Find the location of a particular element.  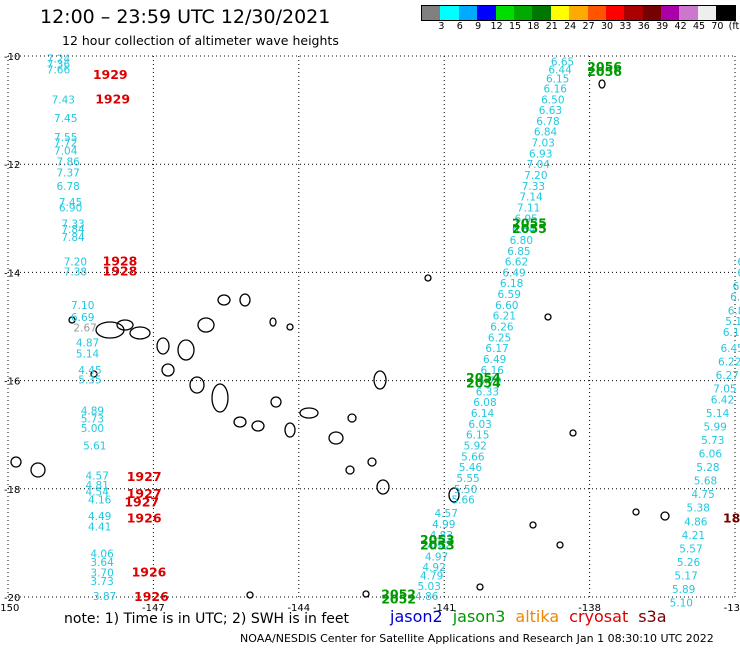

wave-height-value: 7.38 is located at coordinates (75, 272).